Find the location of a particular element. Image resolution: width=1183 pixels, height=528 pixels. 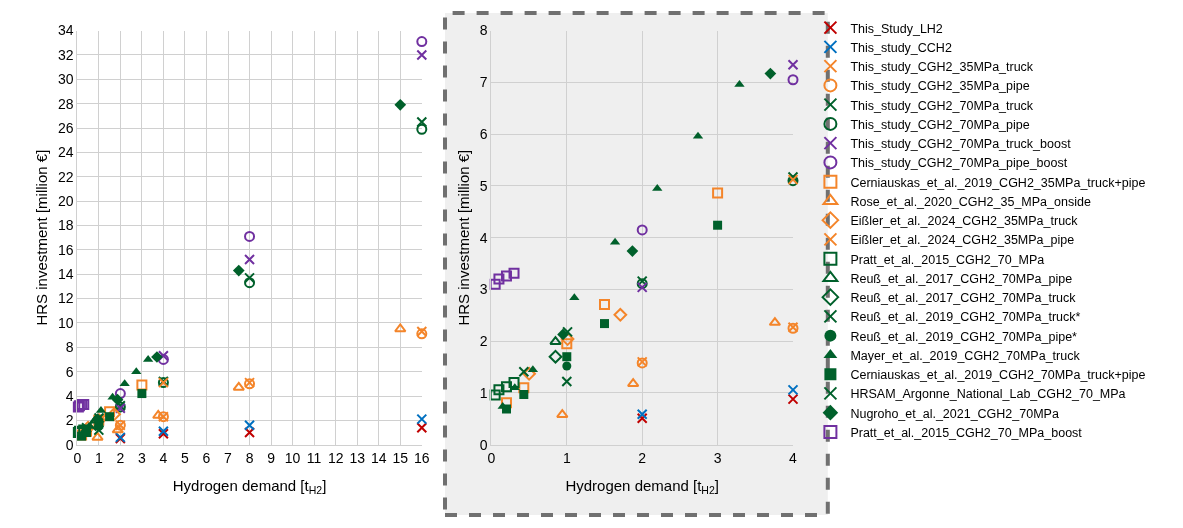

x-tick-label: 8 is located at coordinates (249, 457).